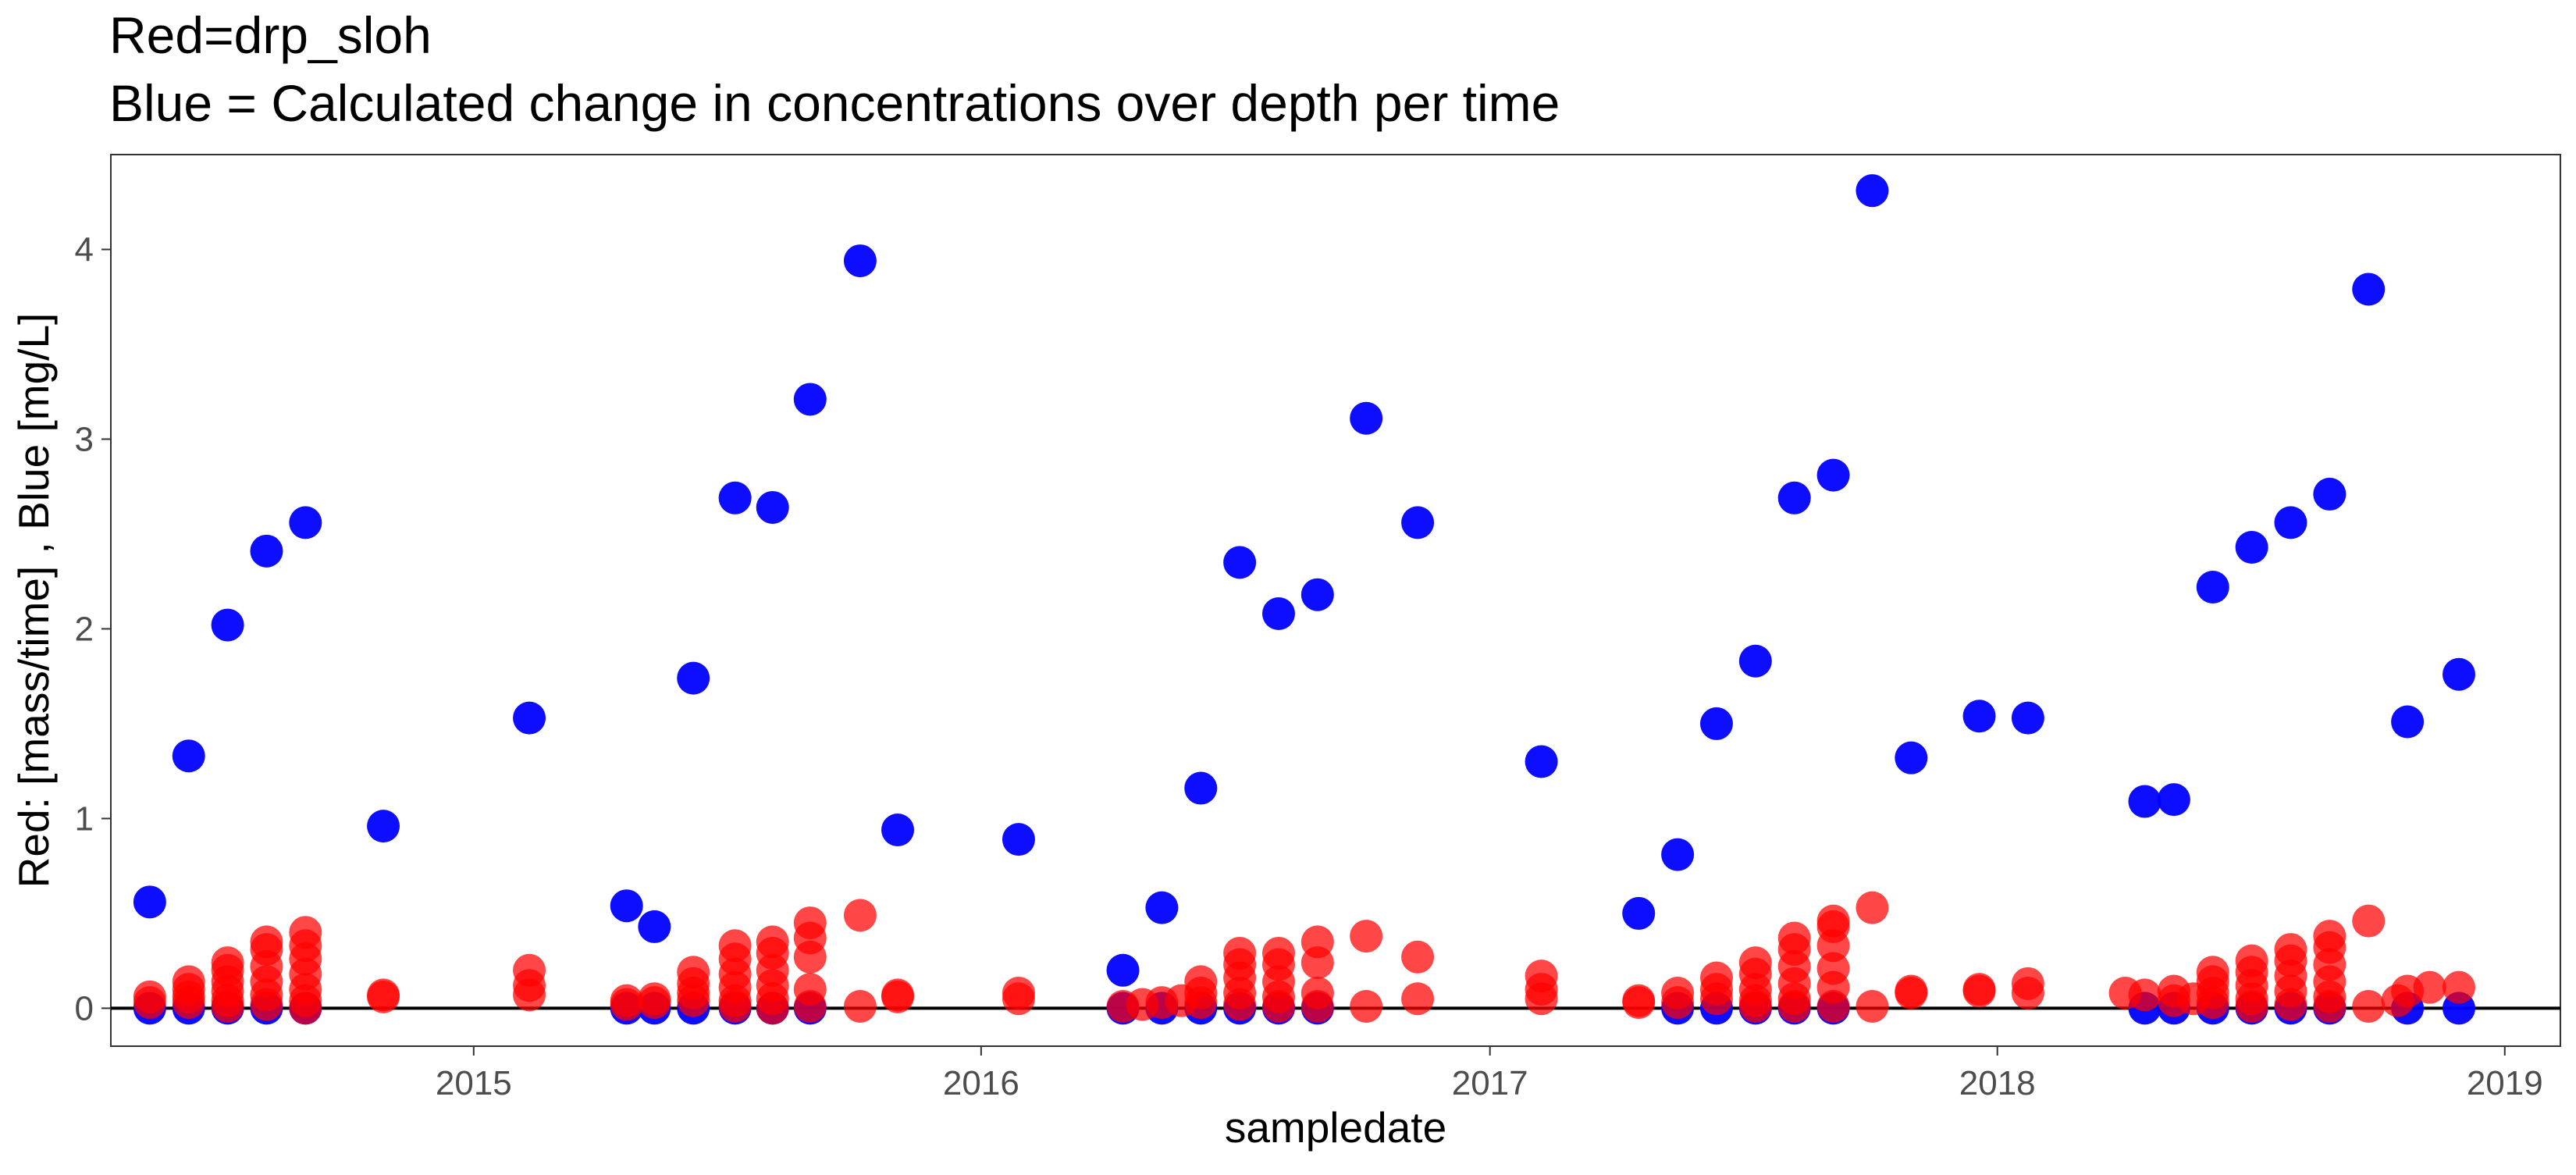 This screenshot has width=2576, height=1175. Describe the element at coordinates (981, 1083) in the screenshot. I see `x-tick-label: 2016` at that location.